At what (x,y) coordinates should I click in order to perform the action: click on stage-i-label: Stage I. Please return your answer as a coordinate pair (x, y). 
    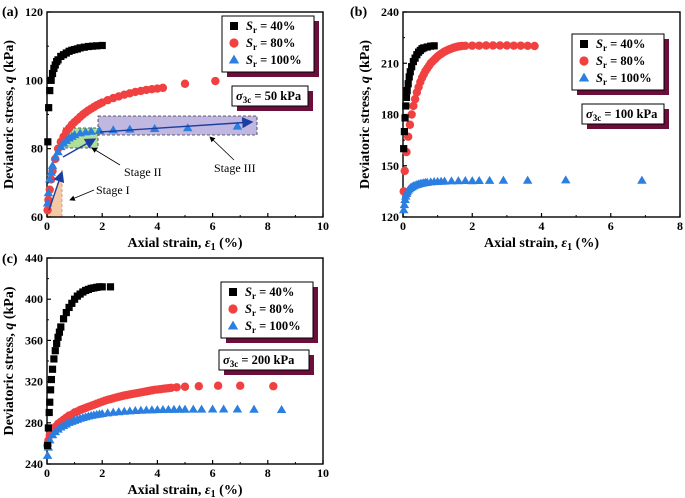
    Looking at the image, I should click on (113, 190).